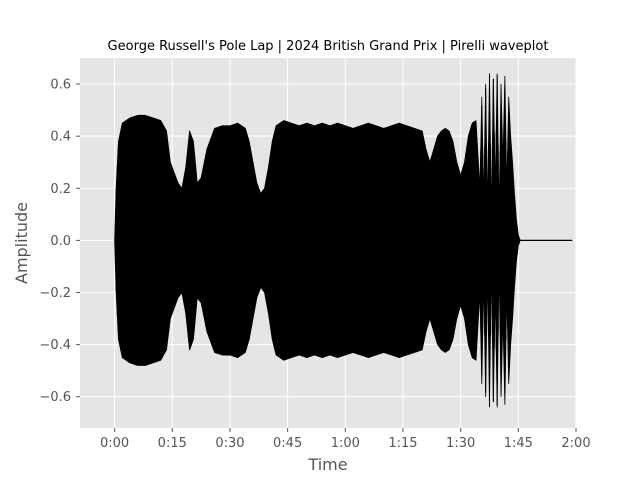 The height and width of the screenshot is (480, 640). What do you see at coordinates (55, 397) in the screenshot?
I see `y-tick-label: −0.6` at bounding box center [55, 397].